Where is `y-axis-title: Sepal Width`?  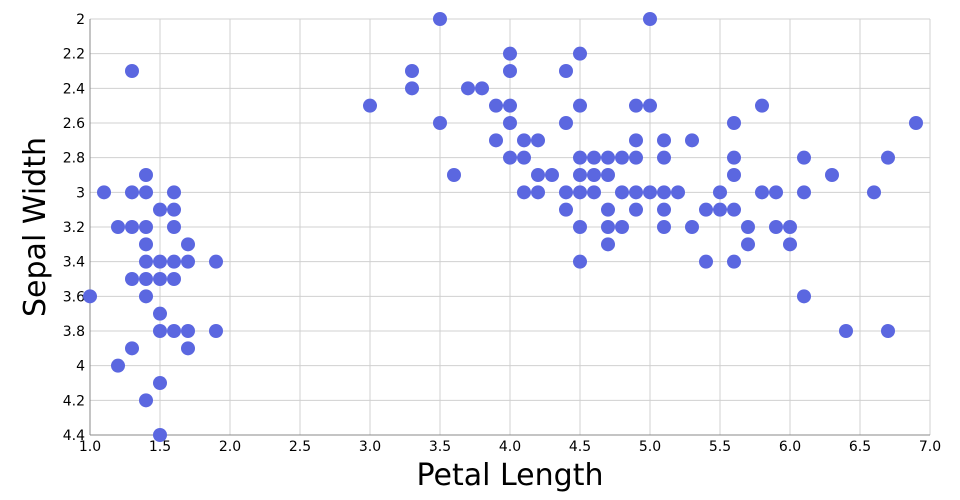 y-axis-title: Sepal Width is located at coordinates (35, 227).